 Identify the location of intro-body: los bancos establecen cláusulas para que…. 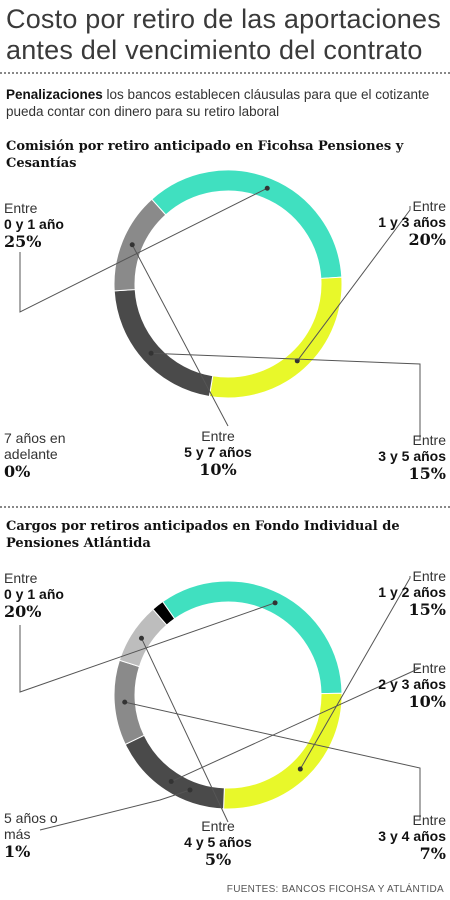
(218, 103).